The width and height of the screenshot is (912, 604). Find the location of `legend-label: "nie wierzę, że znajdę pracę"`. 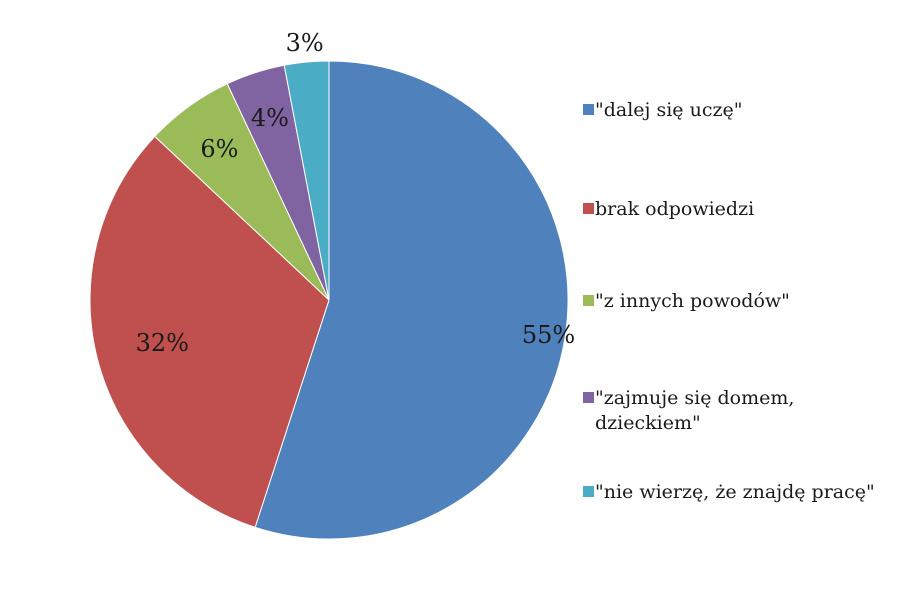

legend-label: "nie wierzę, że znajdę pracę" is located at coordinates (735, 492).